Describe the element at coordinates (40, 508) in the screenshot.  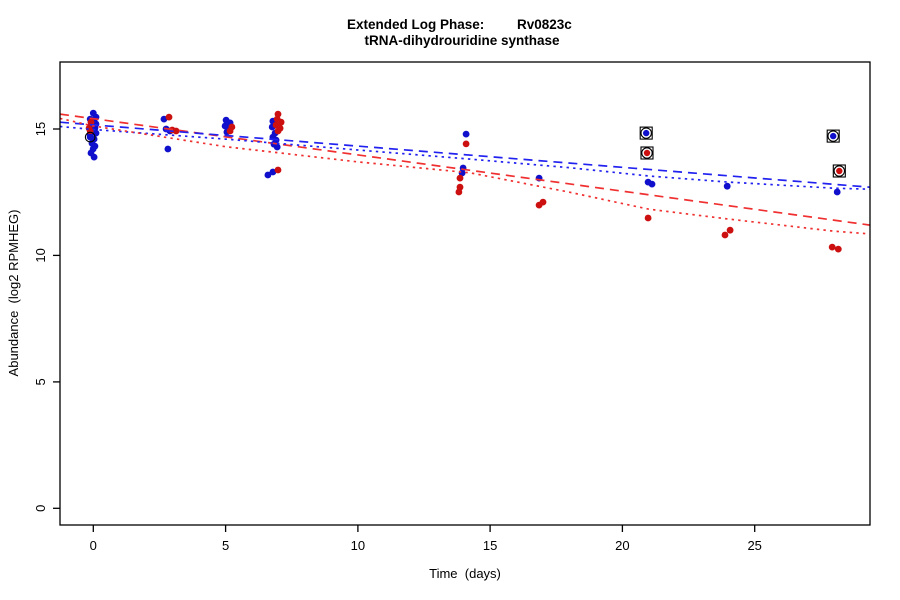
I see `y-tick-label: 0` at that location.